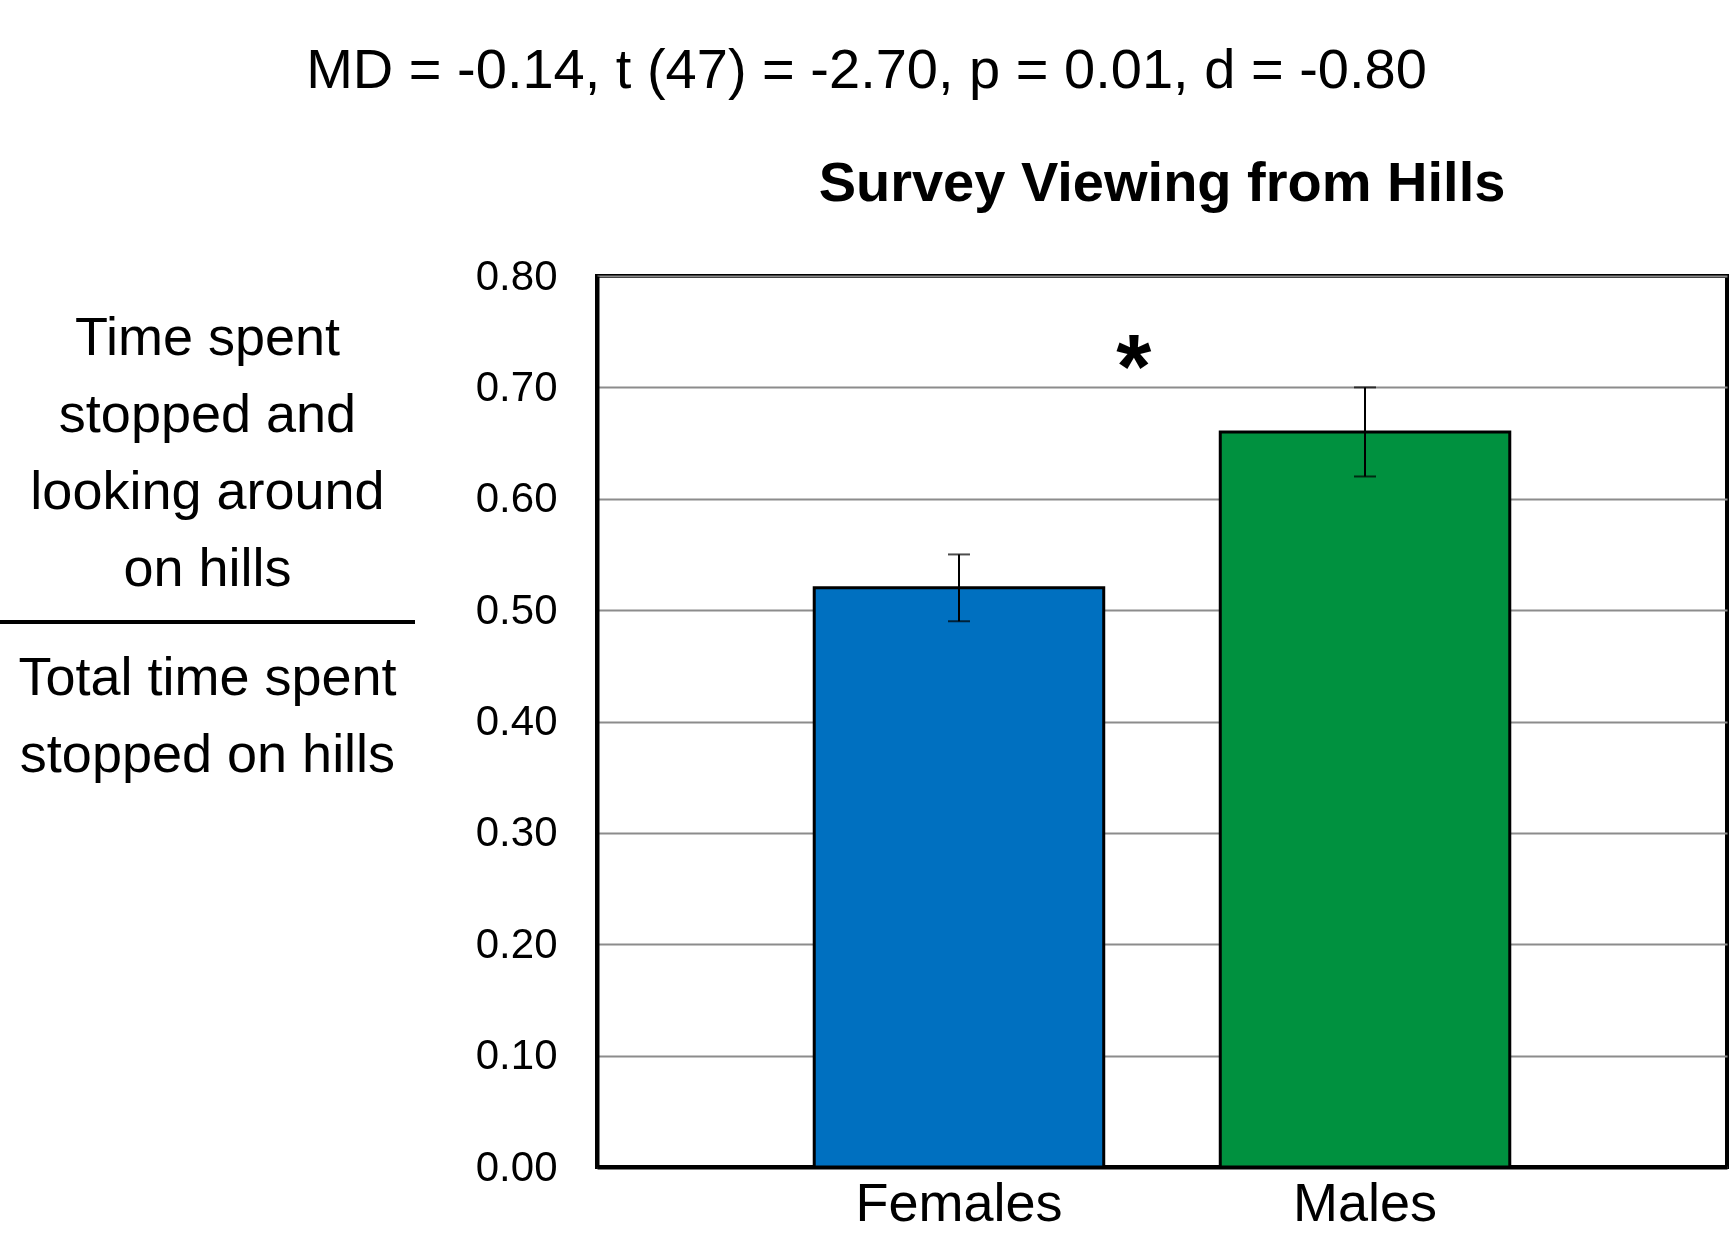 This screenshot has height=1252, width=1733. What do you see at coordinates (516, 943) in the screenshot?
I see `y-tick-label: 0.20` at bounding box center [516, 943].